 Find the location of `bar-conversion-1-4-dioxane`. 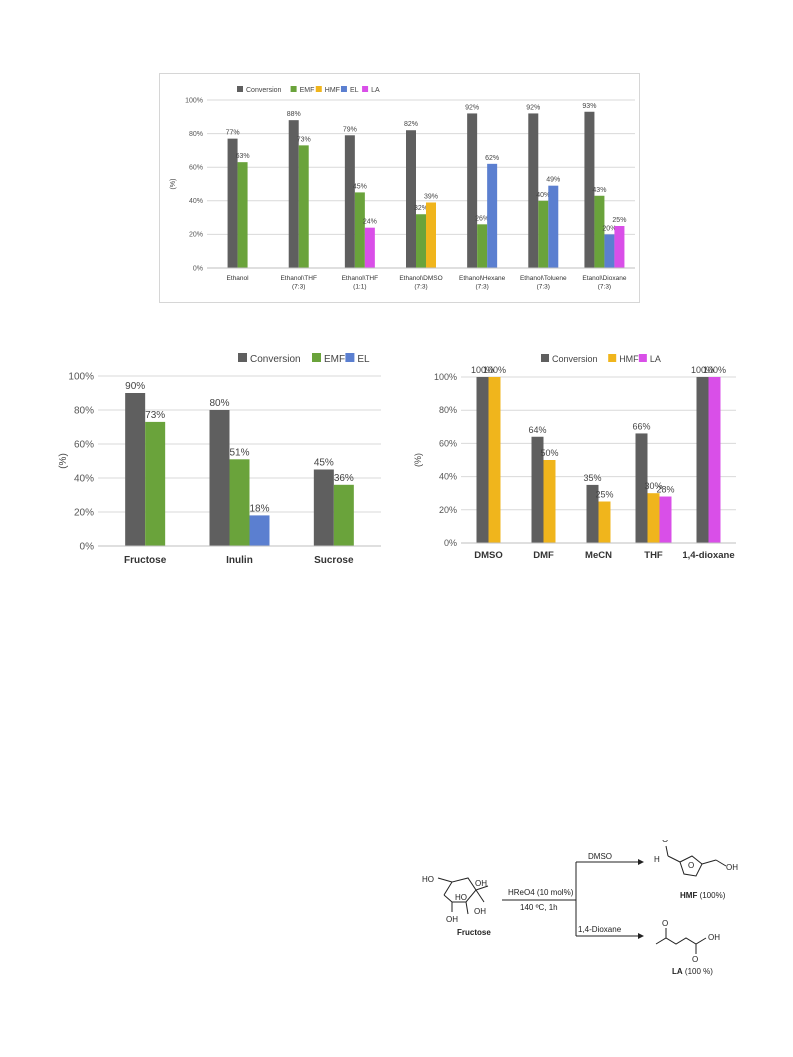

bar-conversion-1-4-dioxane is located at coordinates (702, 460).